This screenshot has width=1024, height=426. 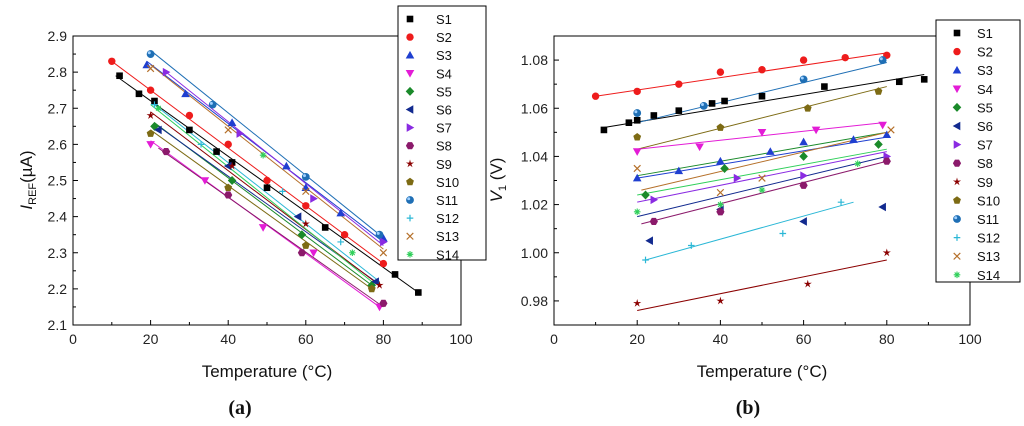 I want to click on legend-label-s9: S9, so click(x=985, y=182).